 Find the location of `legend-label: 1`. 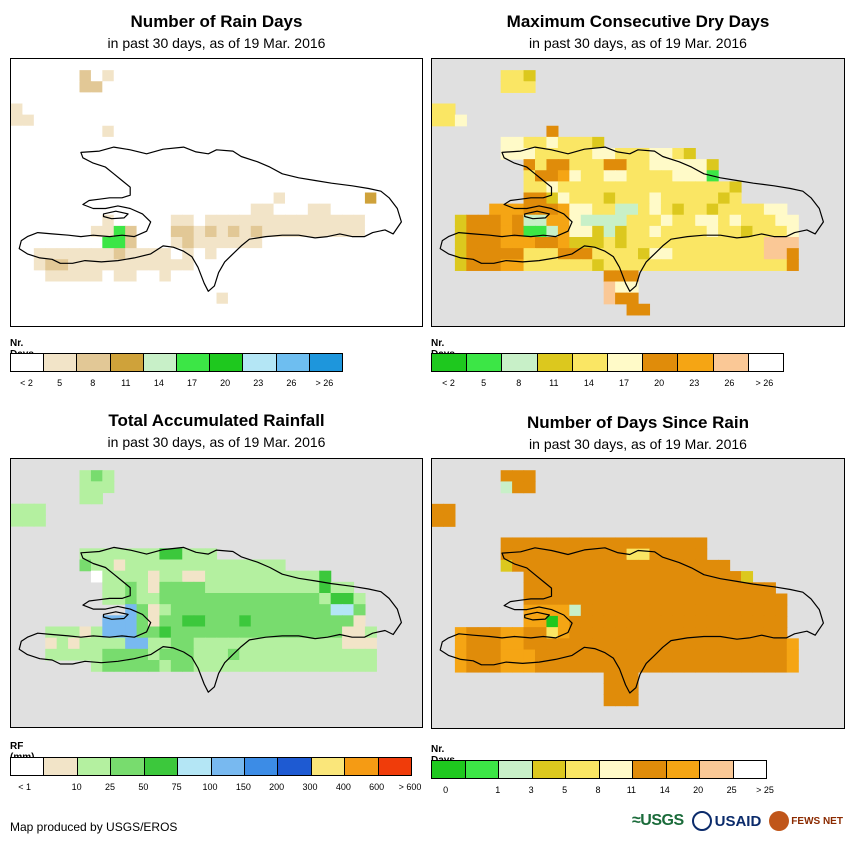

legend-label: 1 is located at coordinates (498, 790).